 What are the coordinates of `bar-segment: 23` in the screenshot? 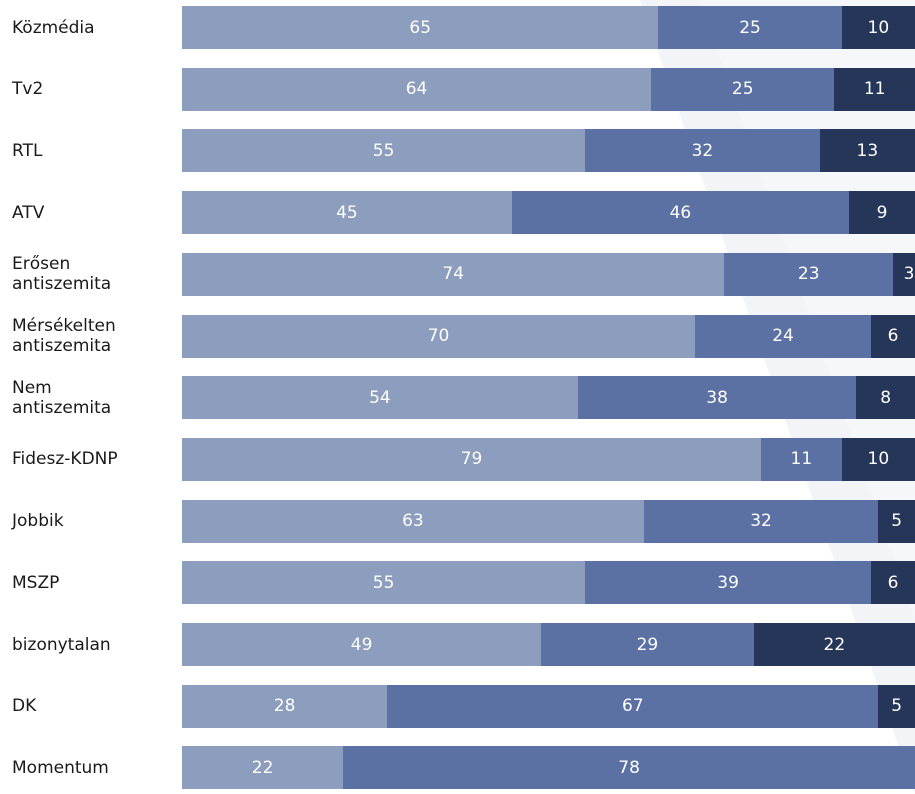 It's located at (808, 274).